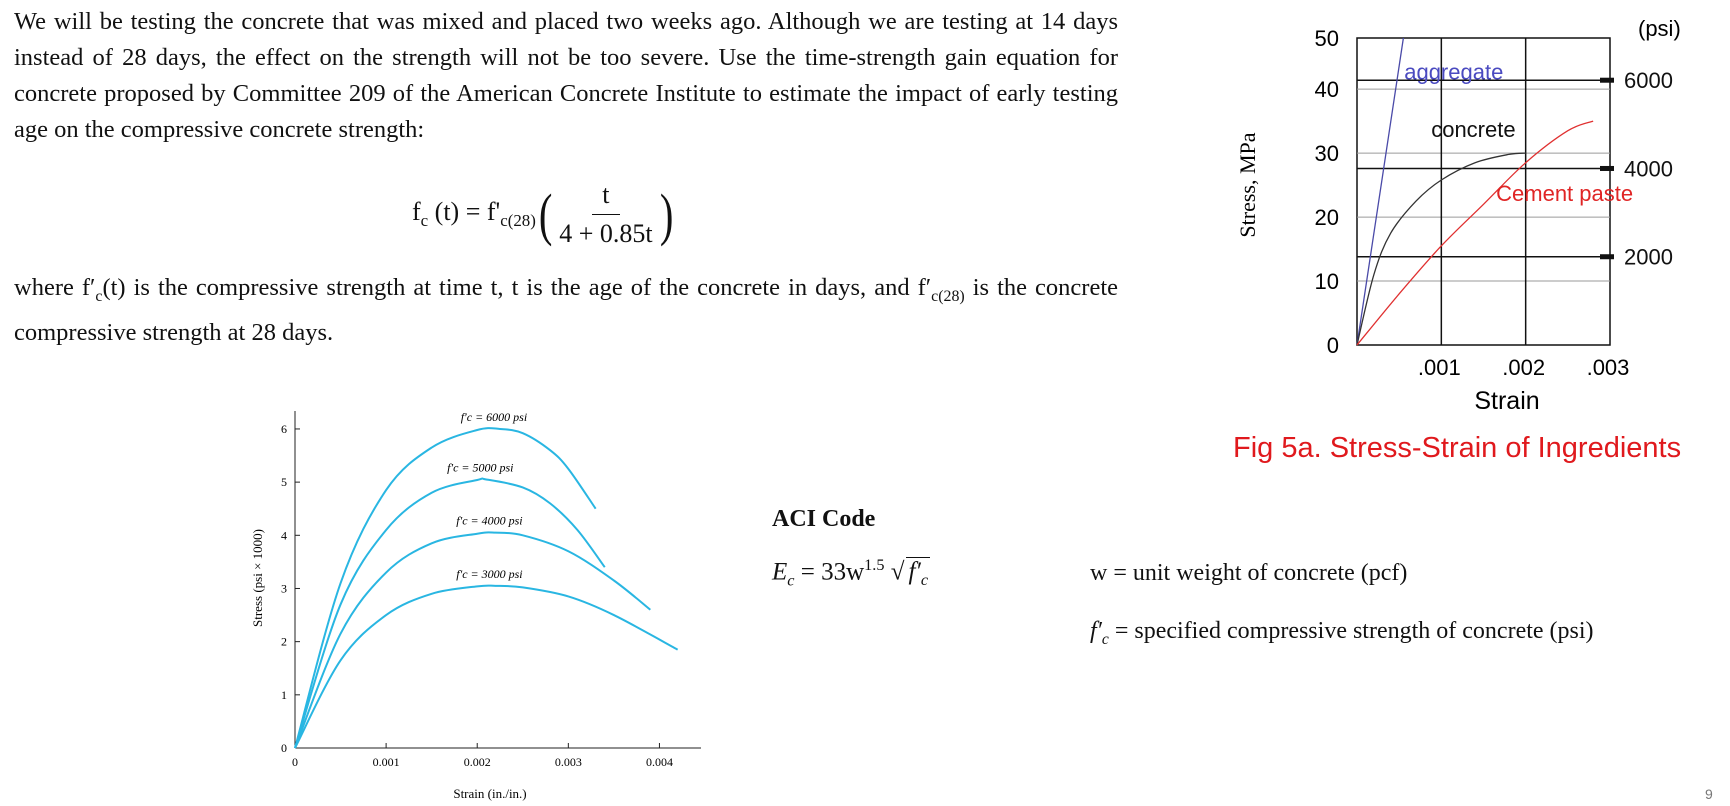 This screenshot has width=1730, height=806. I want to click on fraction: t 4 + 0.85t, so click(605, 214).